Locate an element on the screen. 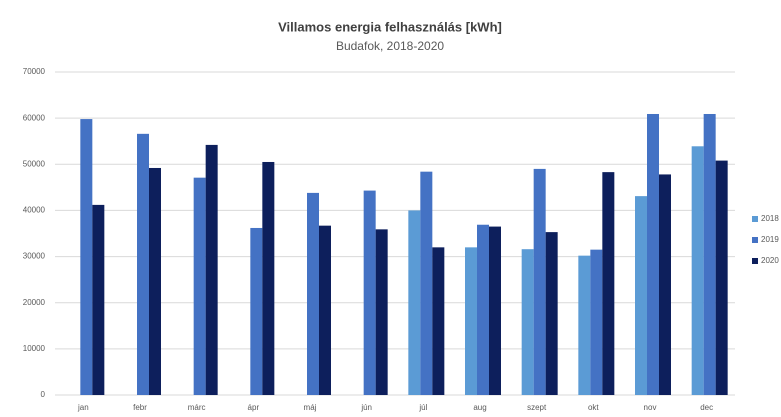 This screenshot has width=781, height=417. y-tick-label: 30000 is located at coordinates (34, 256).